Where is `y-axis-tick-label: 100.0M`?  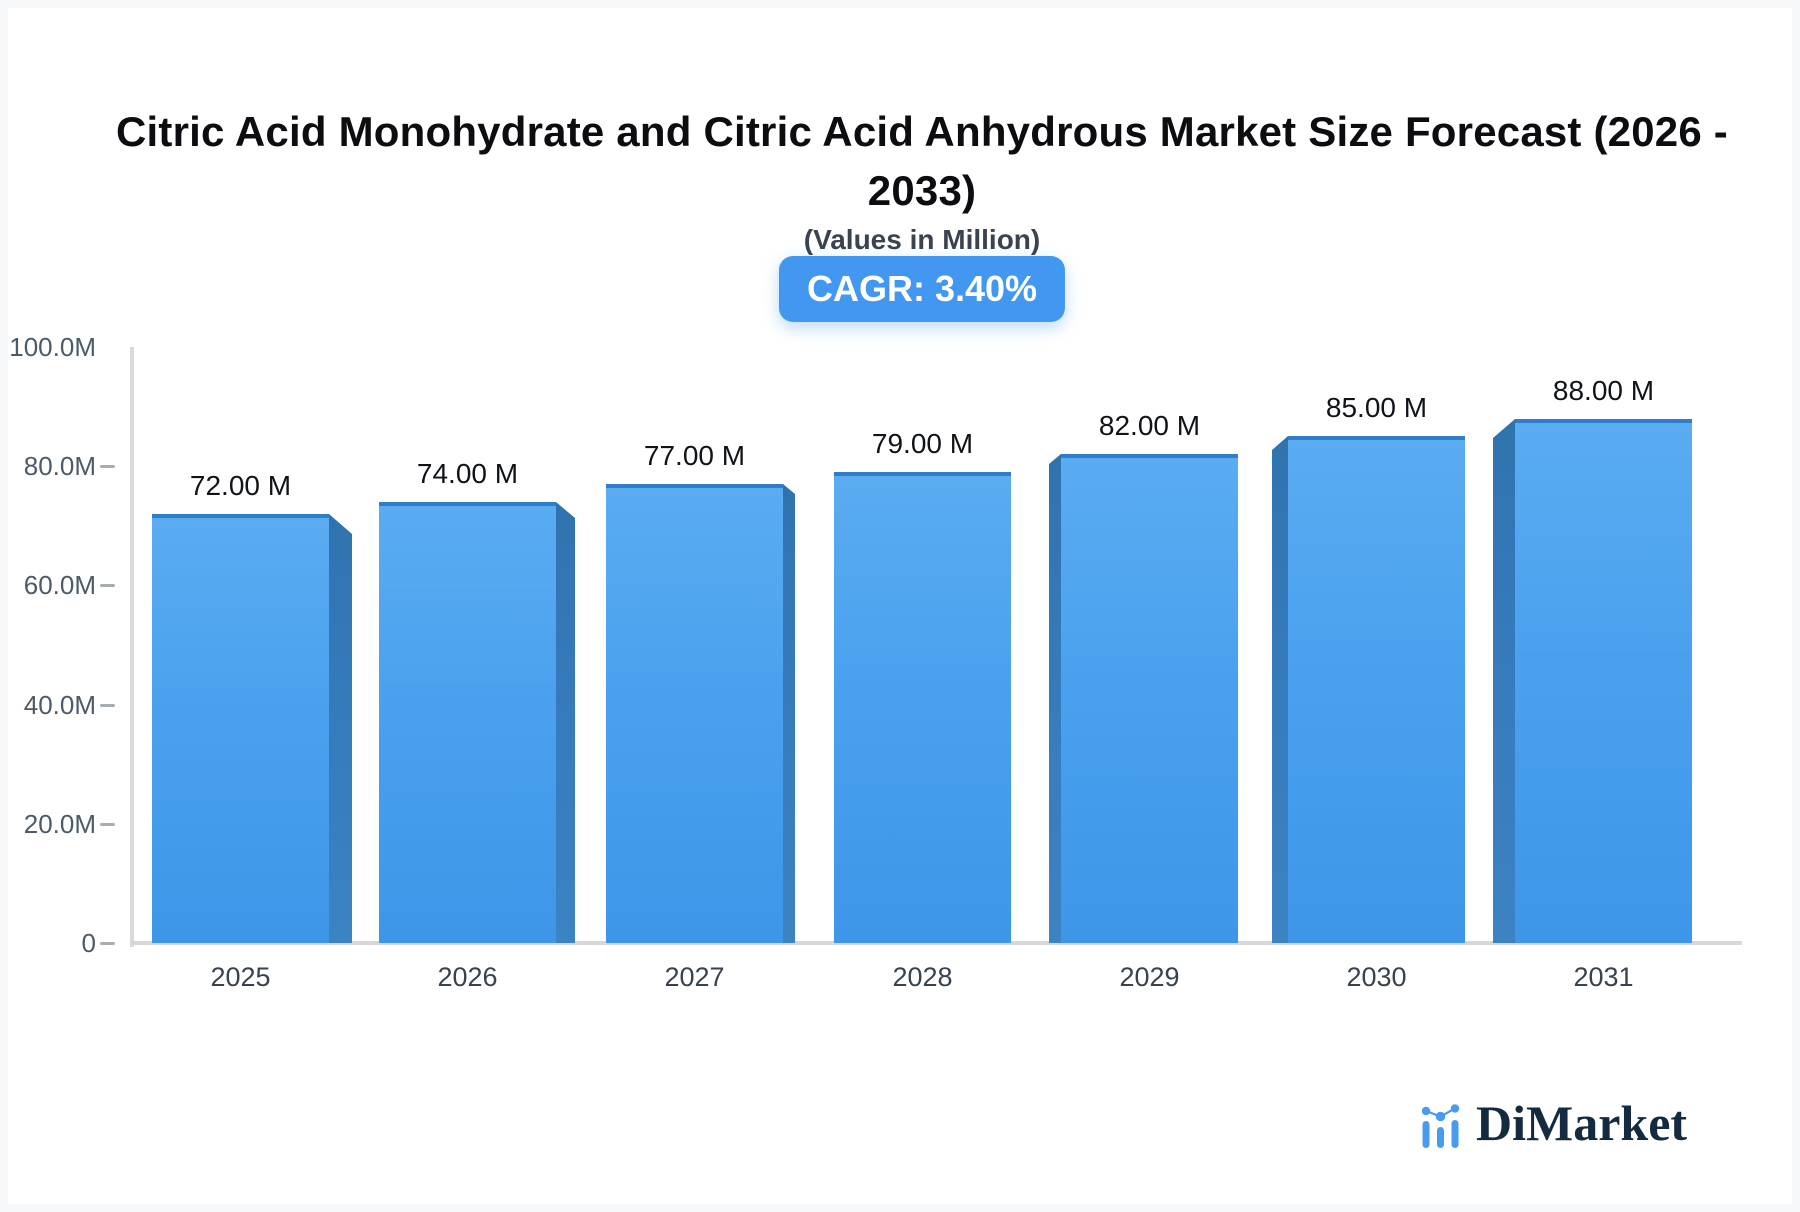 y-axis-tick-label: 100.0M is located at coordinates (52, 347).